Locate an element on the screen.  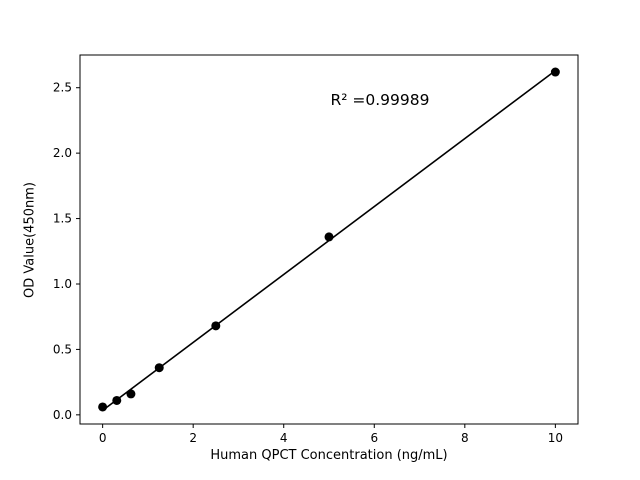
x-tick-label: 0 is located at coordinates (103, 438).